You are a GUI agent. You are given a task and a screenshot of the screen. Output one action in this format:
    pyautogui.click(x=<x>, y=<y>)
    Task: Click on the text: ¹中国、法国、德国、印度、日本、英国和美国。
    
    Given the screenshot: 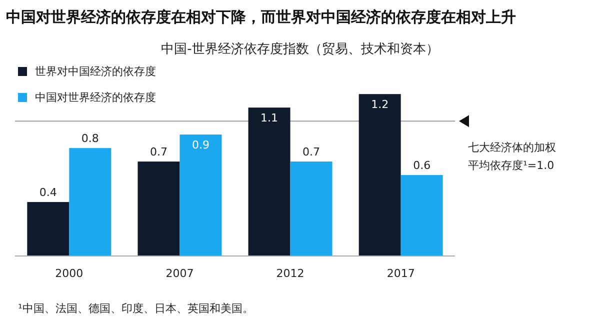 What is the action you would take?
    pyautogui.click(x=136, y=308)
    